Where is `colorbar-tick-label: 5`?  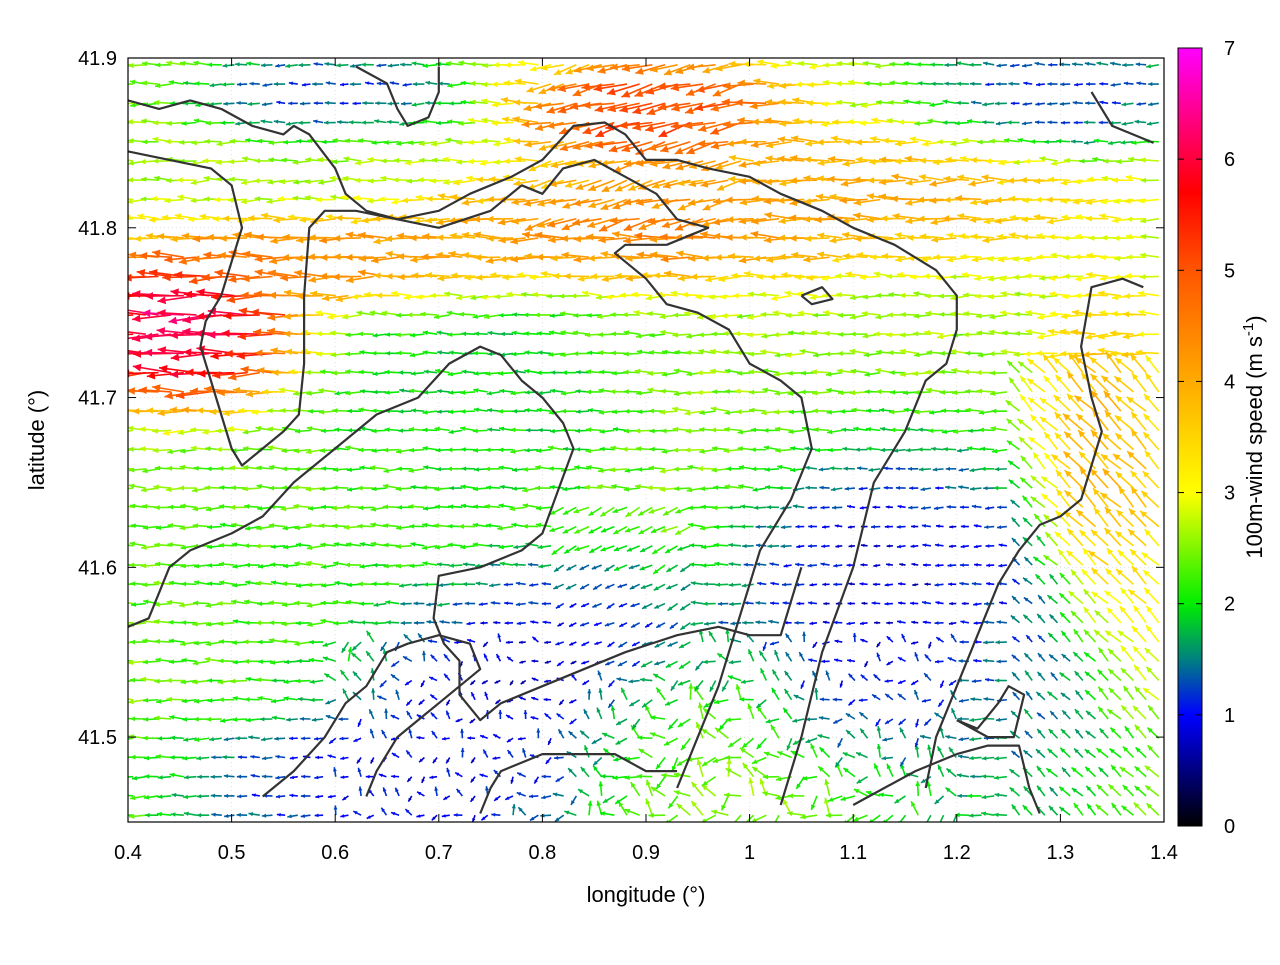 colorbar-tick-label: 5 is located at coordinates (1229, 271).